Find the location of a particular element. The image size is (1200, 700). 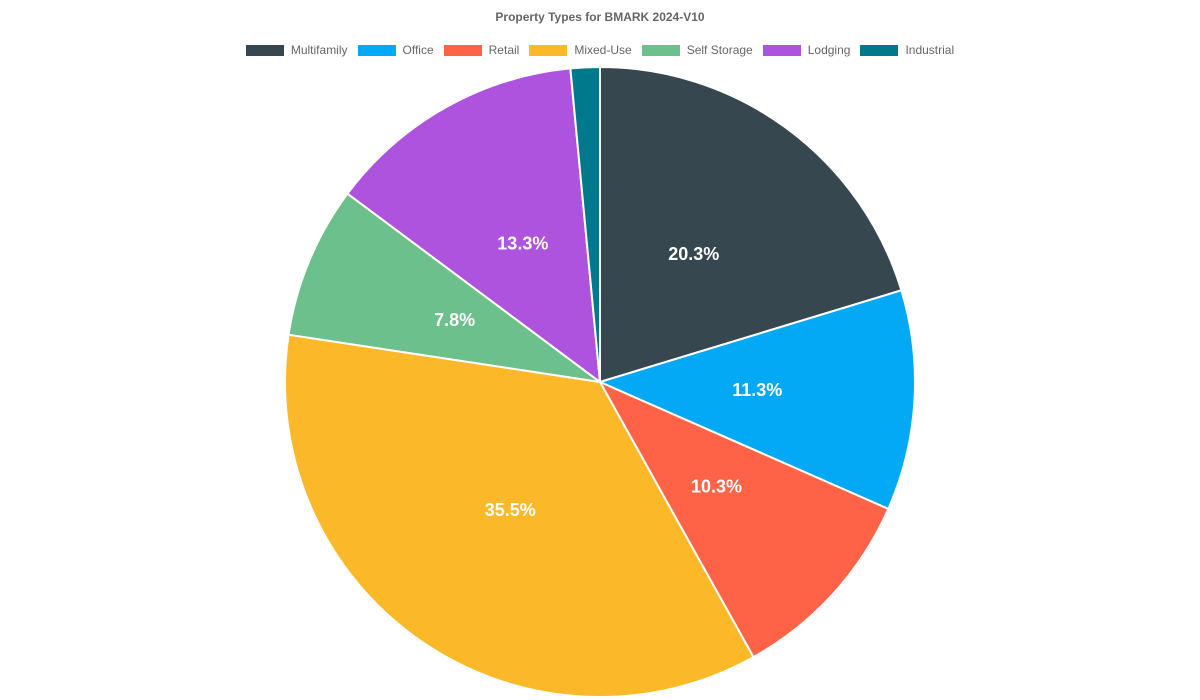

pie-labels: 20.3% 11.3% 10.3% 35.5% 7.8% 13.3% is located at coordinates (608, 376).